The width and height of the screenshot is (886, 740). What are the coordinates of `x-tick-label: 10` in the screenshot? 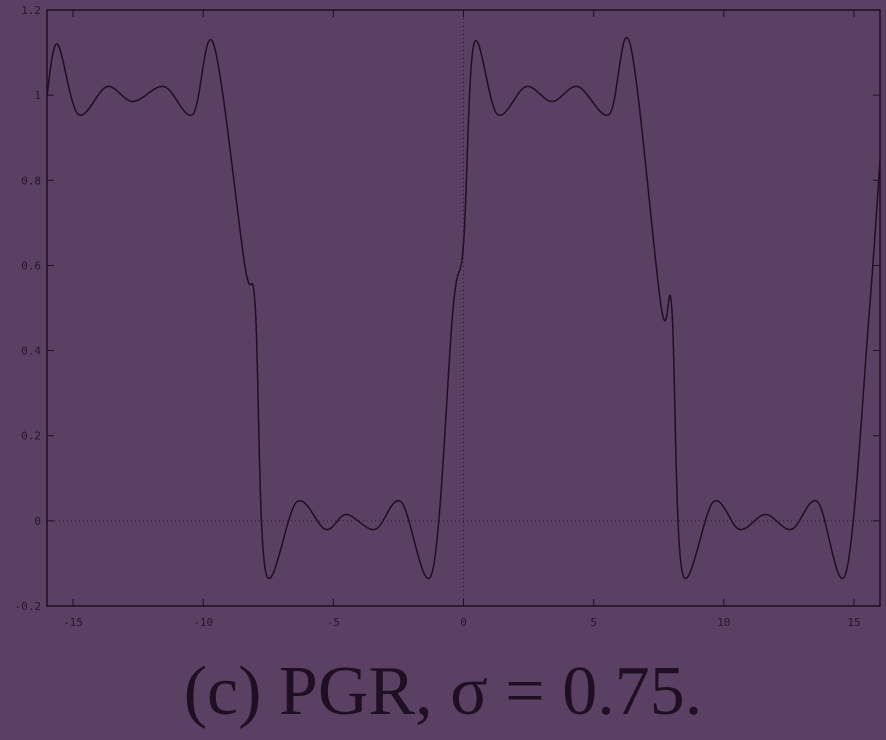 It's located at (723, 622).